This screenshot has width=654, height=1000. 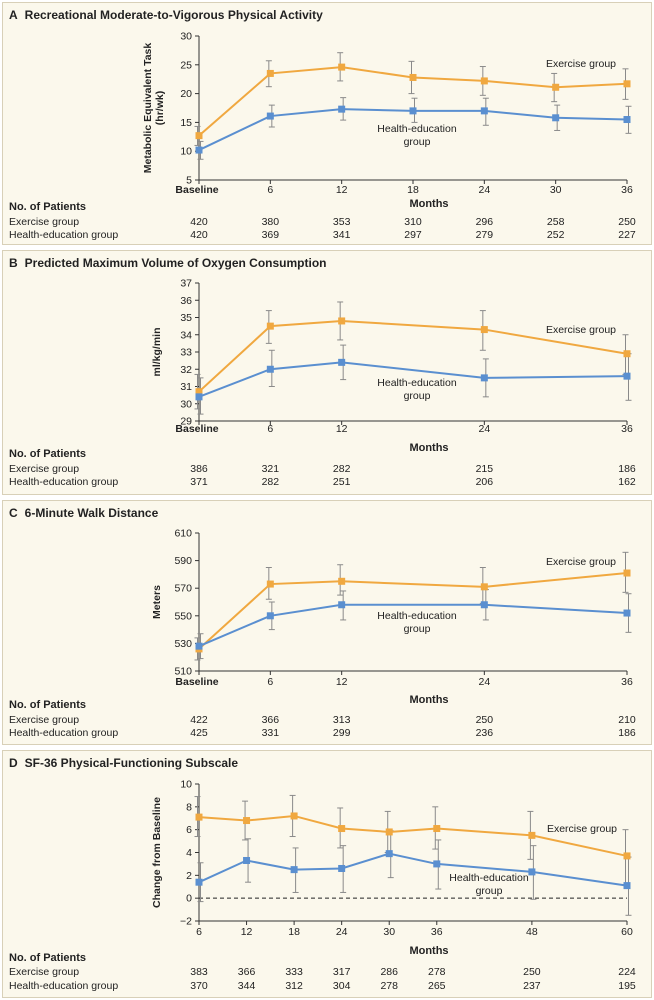 I want to click on y-tick-label: 15, so click(x=186, y=123).